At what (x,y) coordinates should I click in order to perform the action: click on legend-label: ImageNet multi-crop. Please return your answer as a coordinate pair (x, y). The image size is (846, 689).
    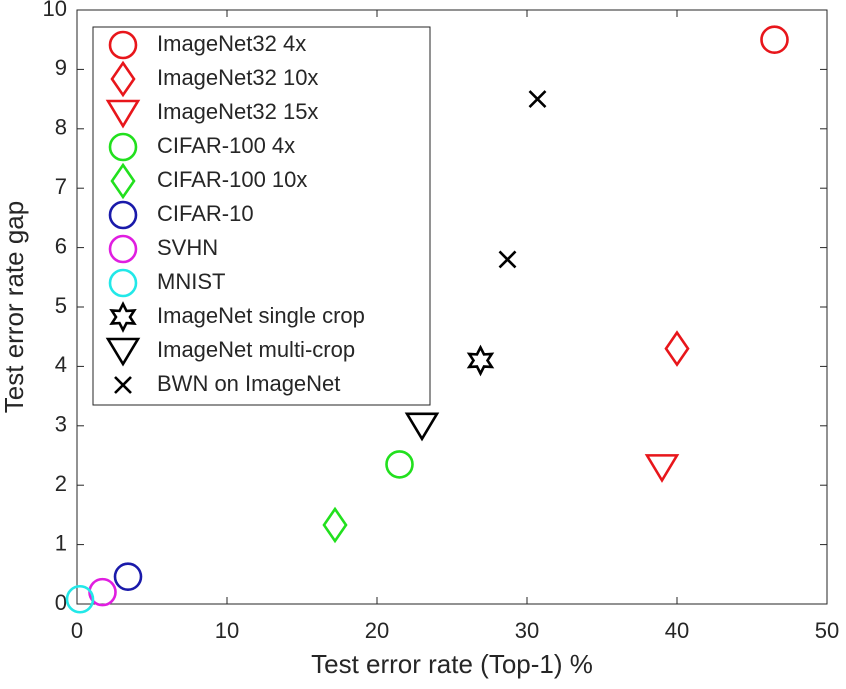
    Looking at the image, I should click on (256, 349).